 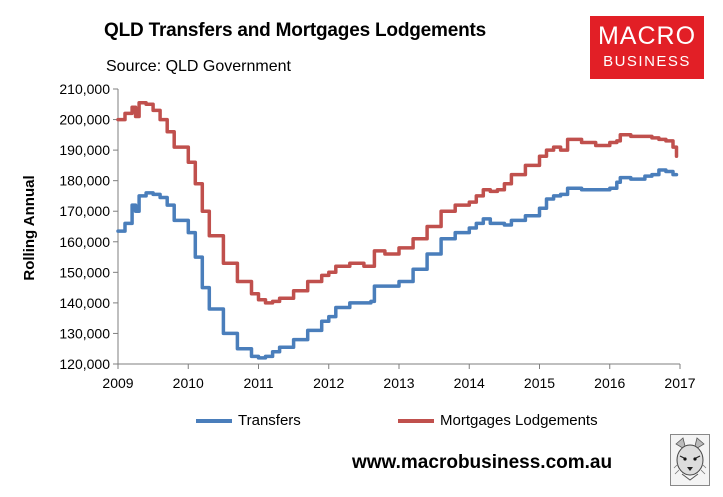 I want to click on x-tick-label: 2014, so click(x=469, y=383).